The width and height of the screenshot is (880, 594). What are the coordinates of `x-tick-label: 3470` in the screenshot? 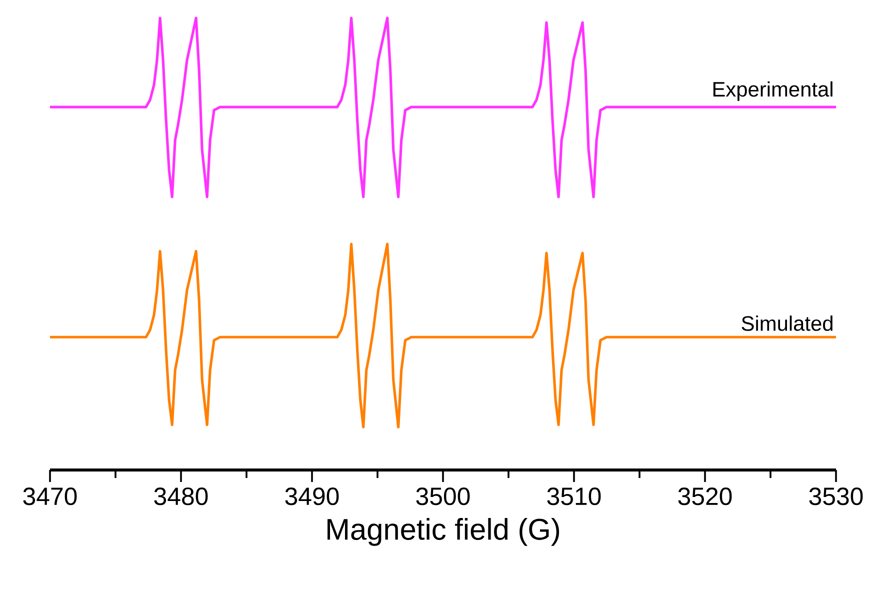 It's located at (50, 497).